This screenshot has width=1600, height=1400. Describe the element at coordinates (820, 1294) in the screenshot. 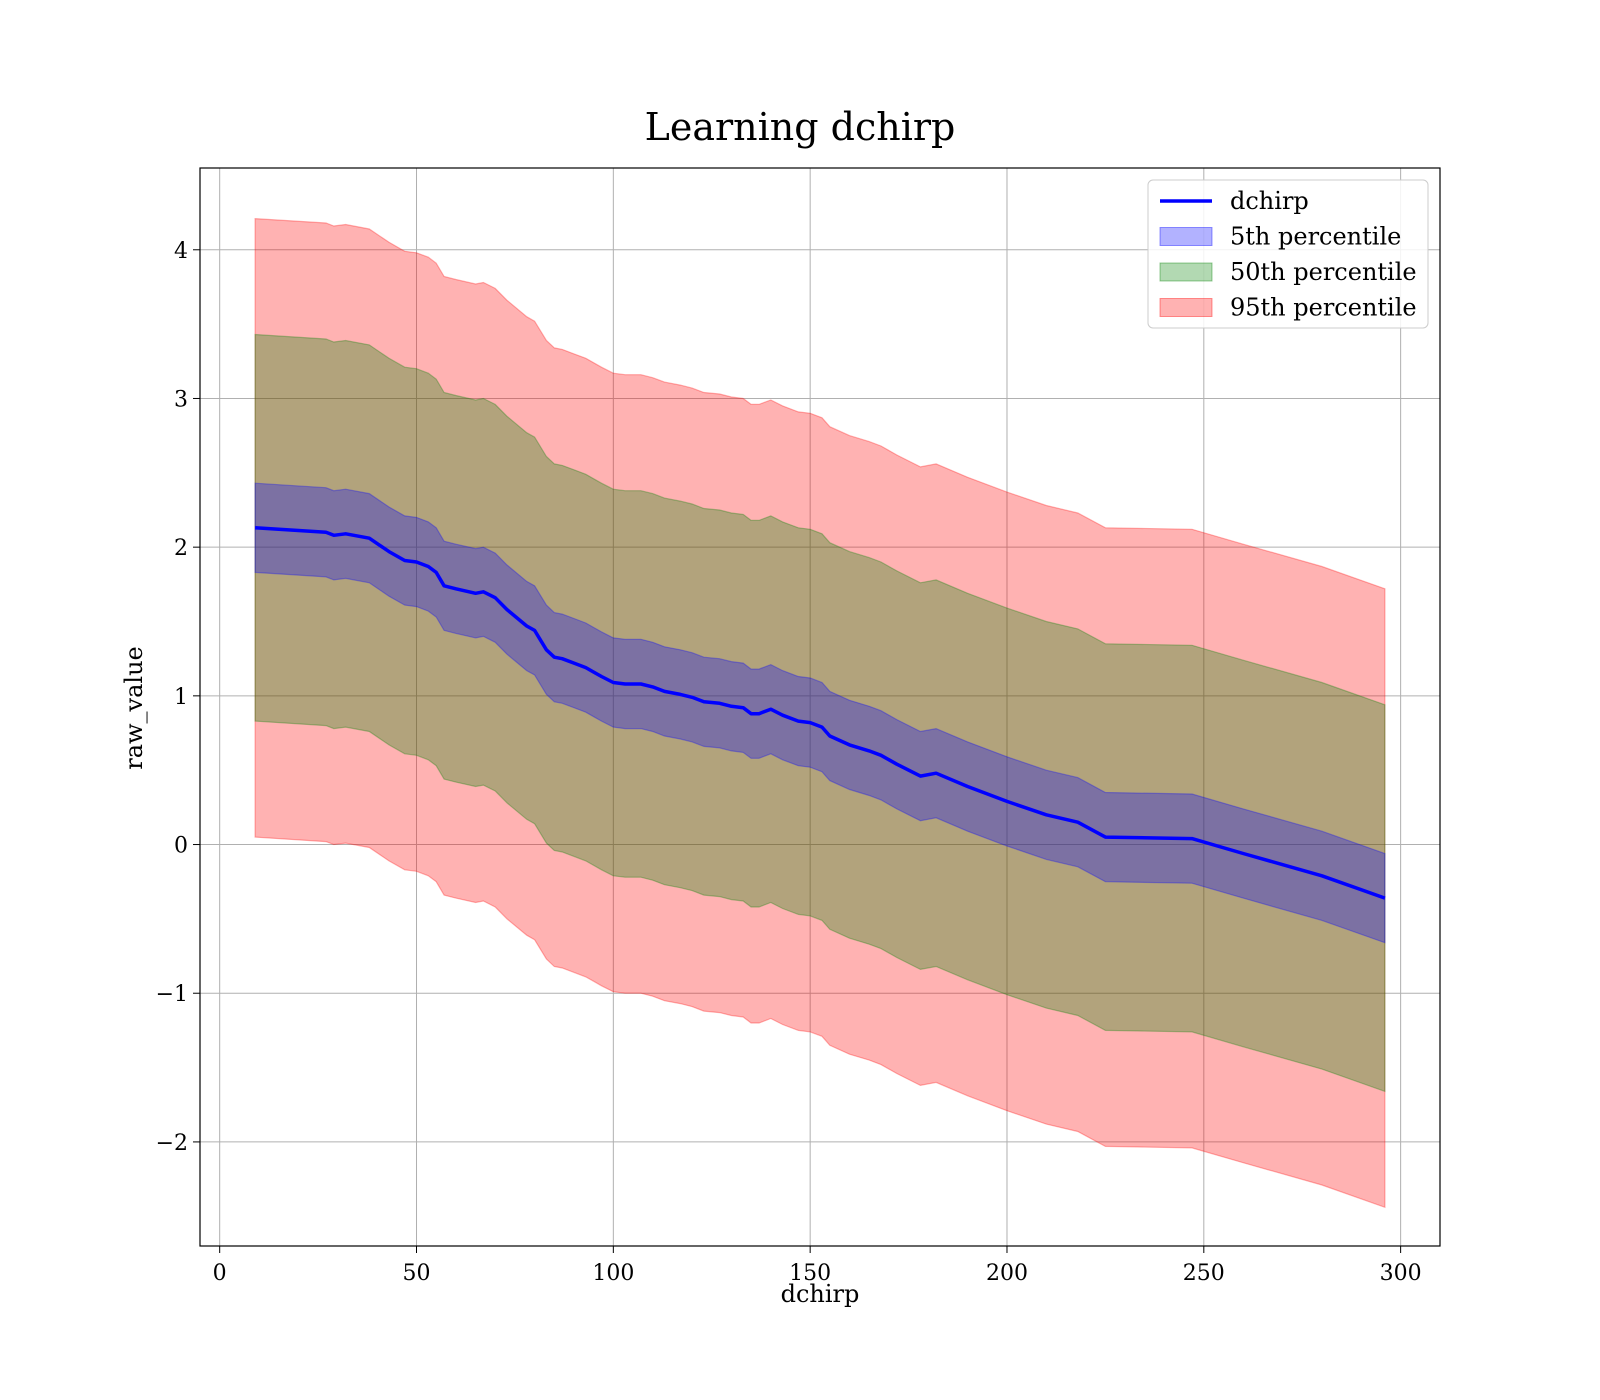

I see `x-axis-label: dchirp` at that location.